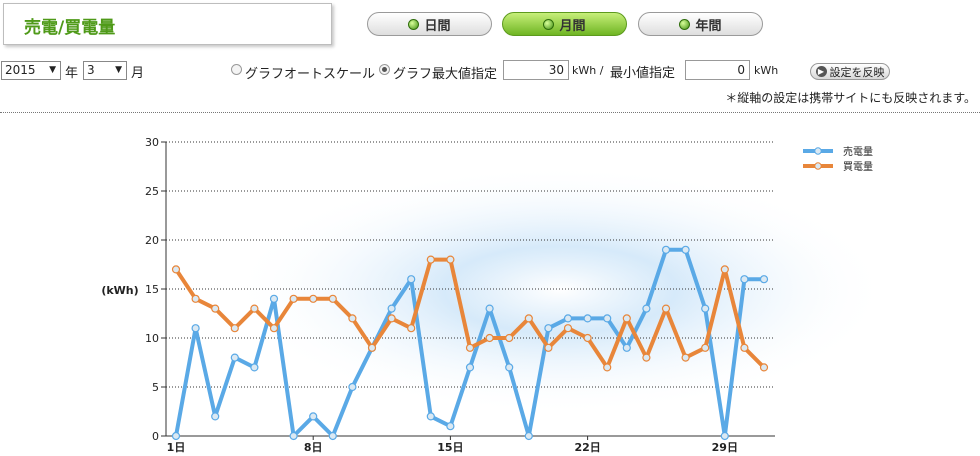 The width and height of the screenshot is (980, 456). What do you see at coordinates (20, 70) in the screenshot?
I see `year-select-value: 2015` at bounding box center [20, 70].